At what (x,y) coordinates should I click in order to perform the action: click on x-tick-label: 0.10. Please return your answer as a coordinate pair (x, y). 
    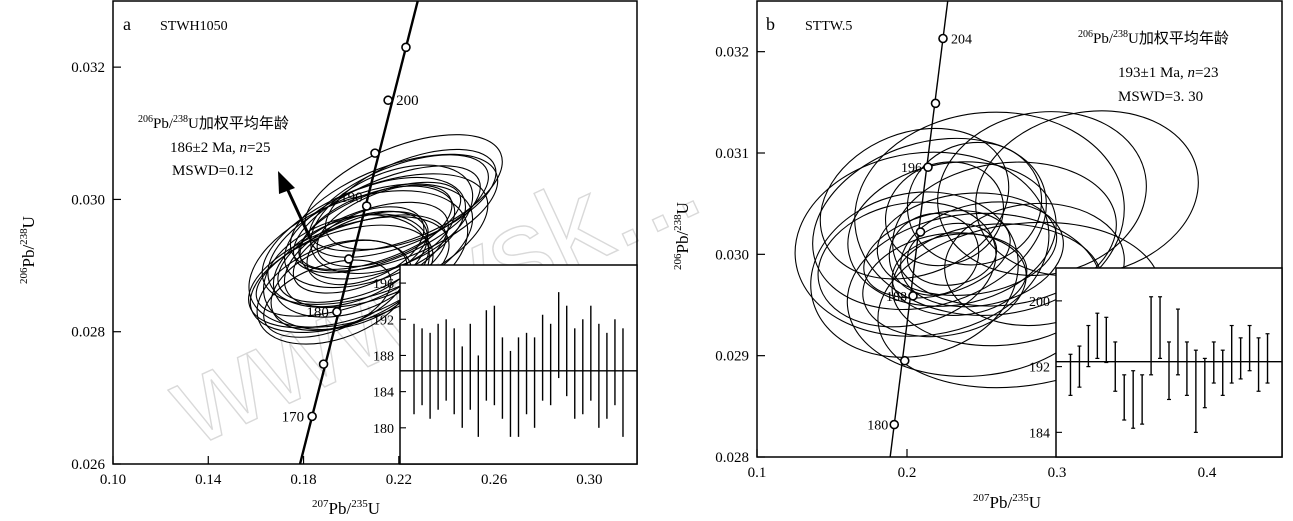
    Looking at the image, I should click on (113, 480).